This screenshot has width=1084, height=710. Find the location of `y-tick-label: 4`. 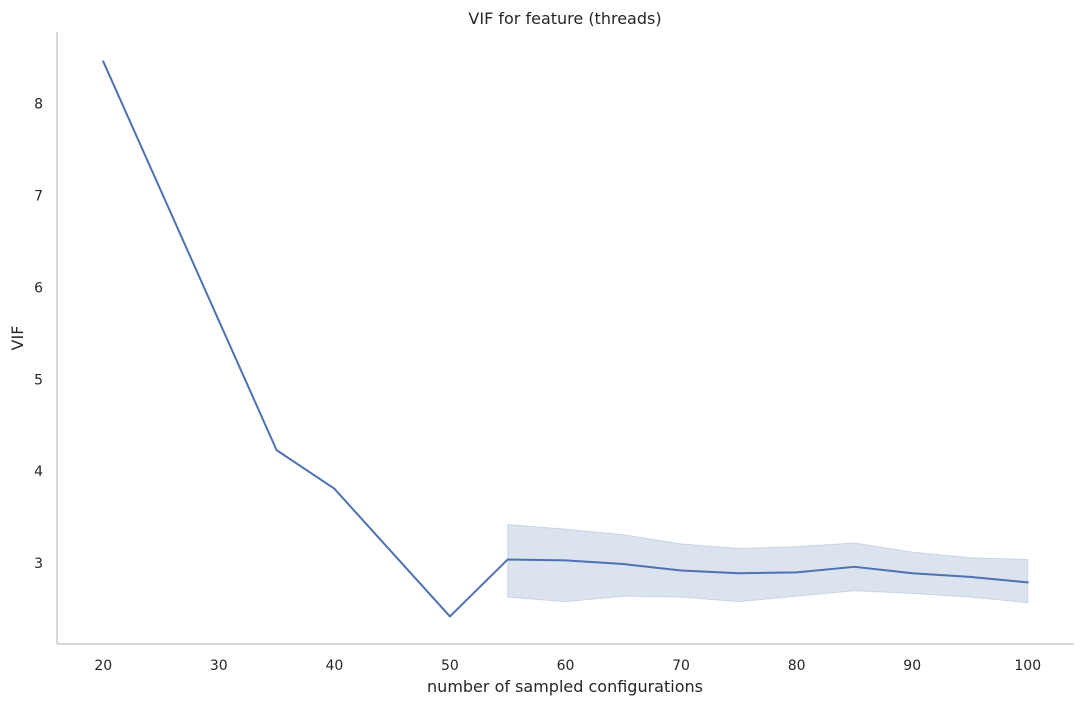

y-tick-label: 4 is located at coordinates (38, 472).